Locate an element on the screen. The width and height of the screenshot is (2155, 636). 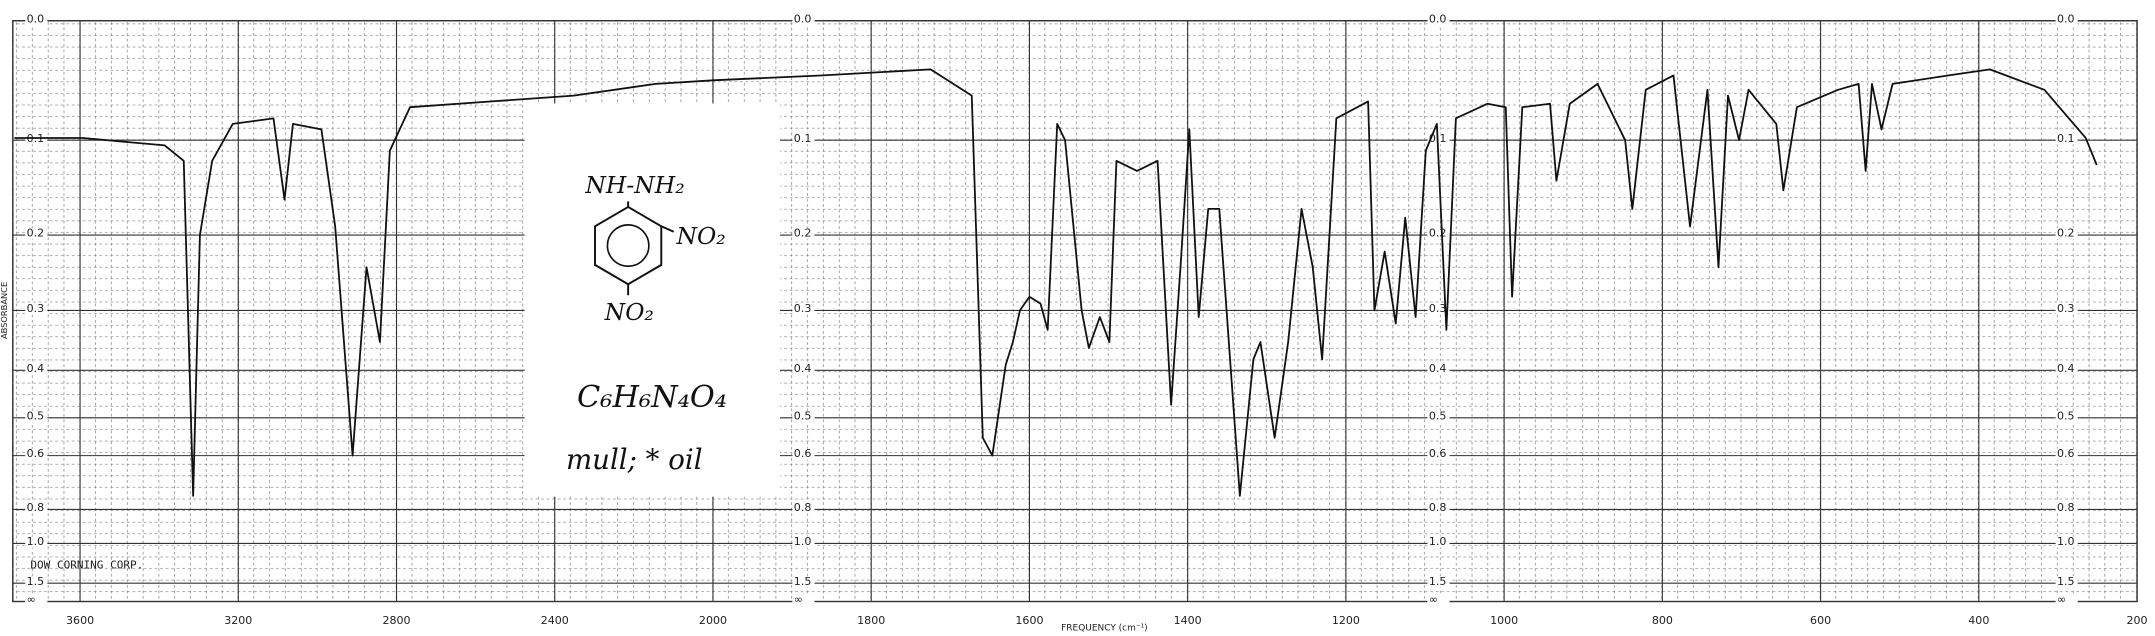
x-tick-label: 400 is located at coordinates (1978, 620).